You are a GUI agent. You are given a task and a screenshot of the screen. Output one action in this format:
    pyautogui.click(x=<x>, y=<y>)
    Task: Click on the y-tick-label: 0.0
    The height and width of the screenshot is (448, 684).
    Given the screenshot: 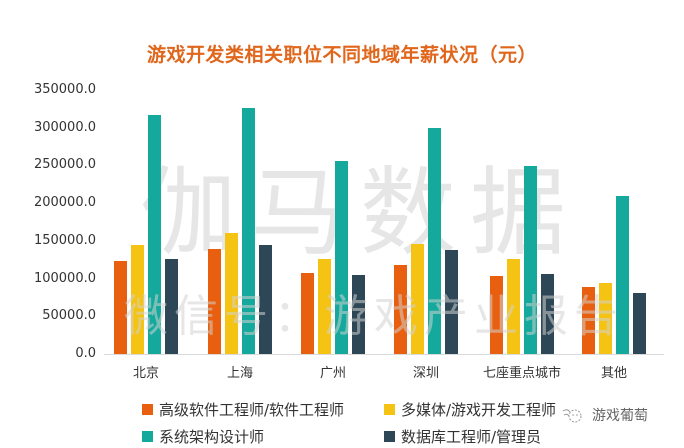 What is the action you would take?
    pyautogui.click(x=85, y=353)
    